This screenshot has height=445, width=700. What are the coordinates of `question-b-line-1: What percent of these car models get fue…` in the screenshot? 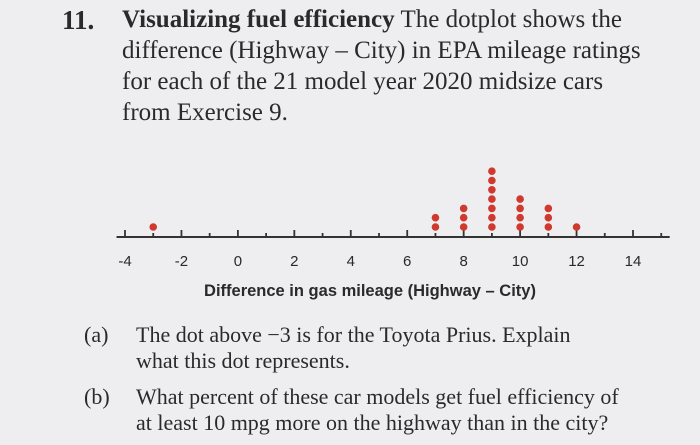 It's located at (377, 396).